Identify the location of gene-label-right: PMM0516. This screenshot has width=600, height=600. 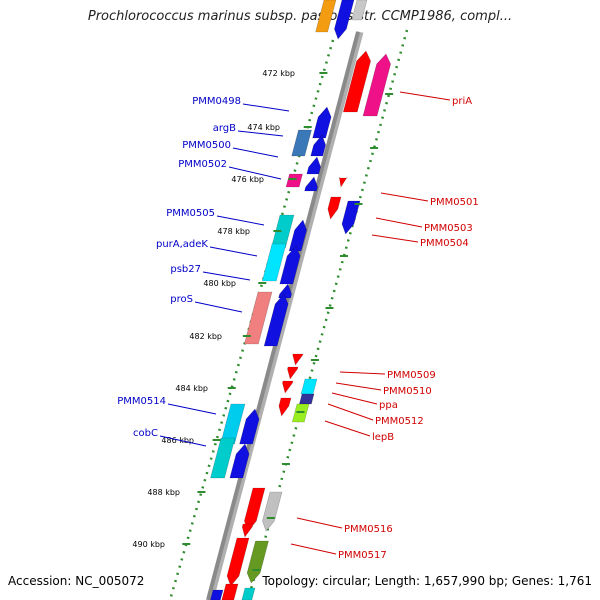
(368, 529).